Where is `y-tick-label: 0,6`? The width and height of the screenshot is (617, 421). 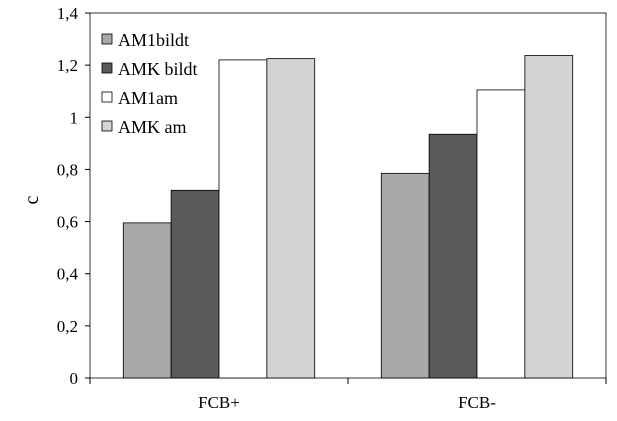 y-tick-label: 0,6 is located at coordinates (67, 222).